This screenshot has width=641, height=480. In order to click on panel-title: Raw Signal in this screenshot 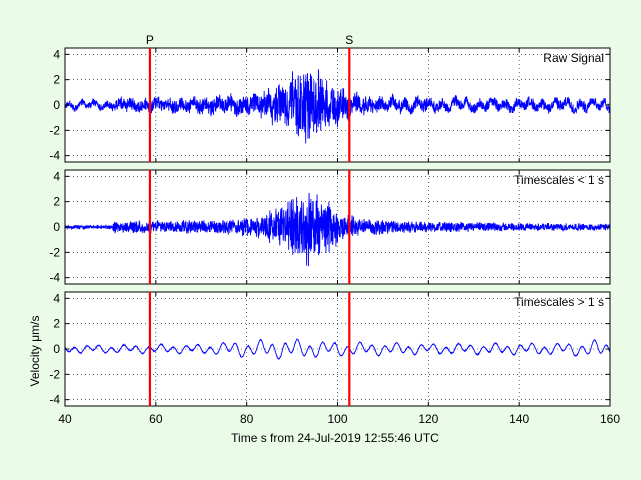, I will do `click(573, 58)`.